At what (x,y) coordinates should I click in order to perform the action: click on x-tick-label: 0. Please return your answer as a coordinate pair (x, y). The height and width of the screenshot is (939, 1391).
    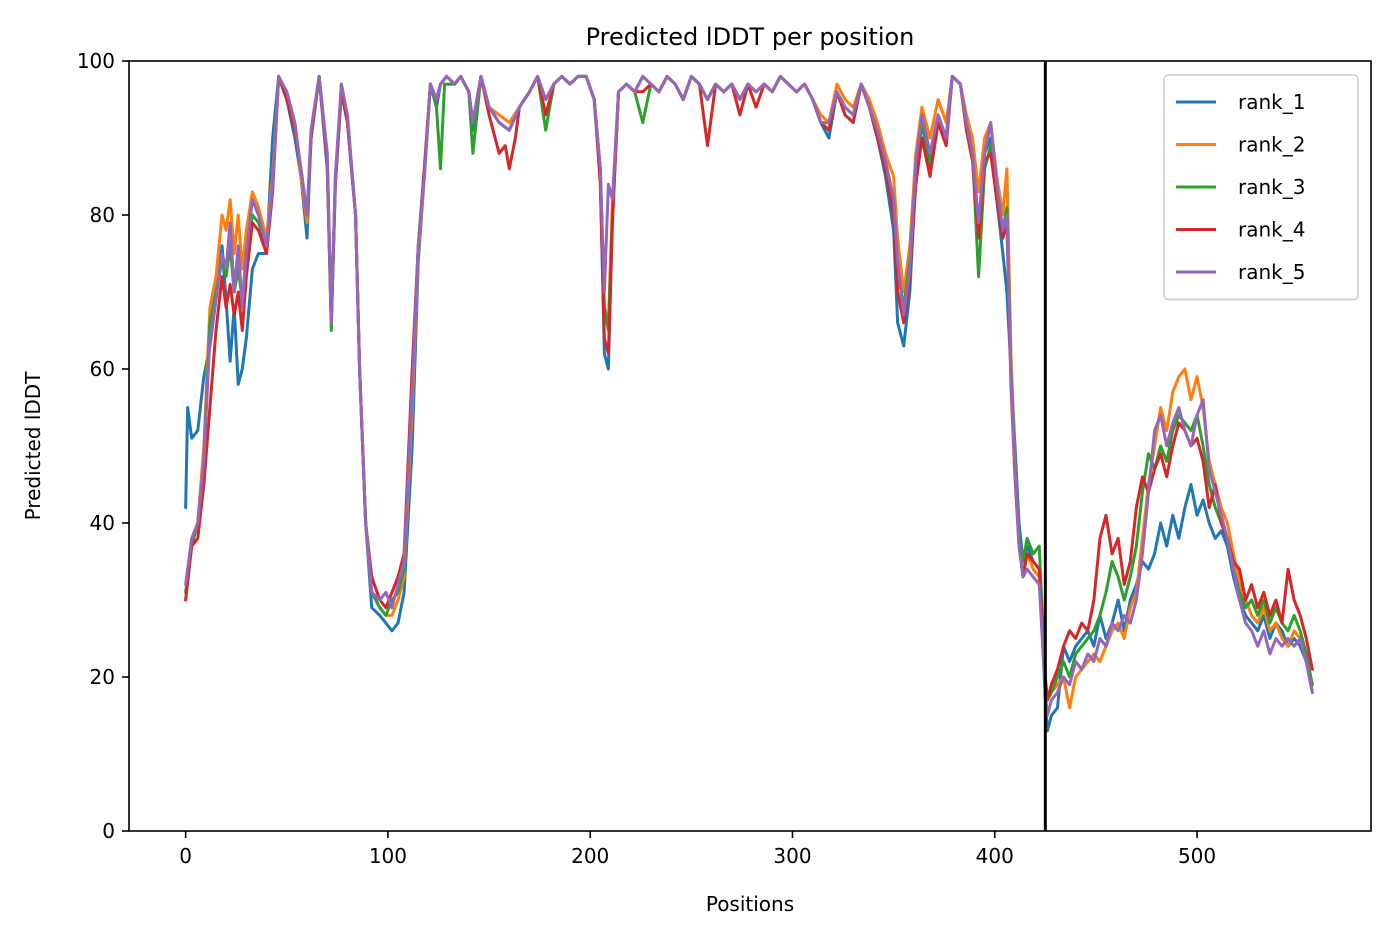
    Looking at the image, I should click on (185, 856).